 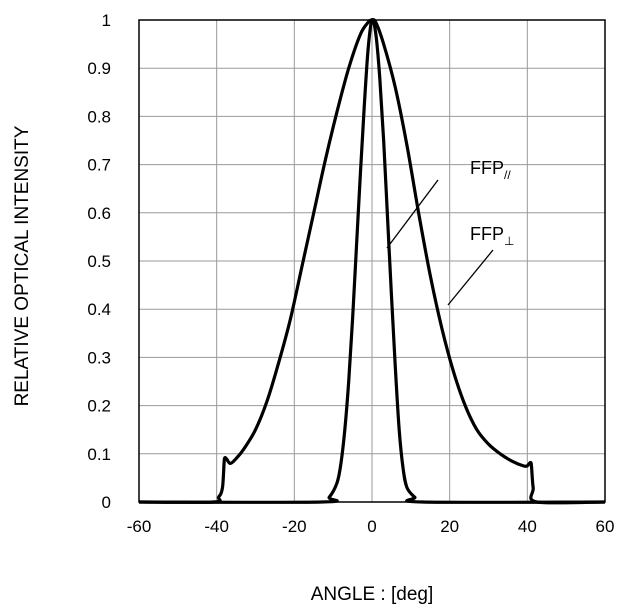 What do you see at coordinates (99, 454) in the screenshot?
I see `y-tick-label: 0.1` at bounding box center [99, 454].